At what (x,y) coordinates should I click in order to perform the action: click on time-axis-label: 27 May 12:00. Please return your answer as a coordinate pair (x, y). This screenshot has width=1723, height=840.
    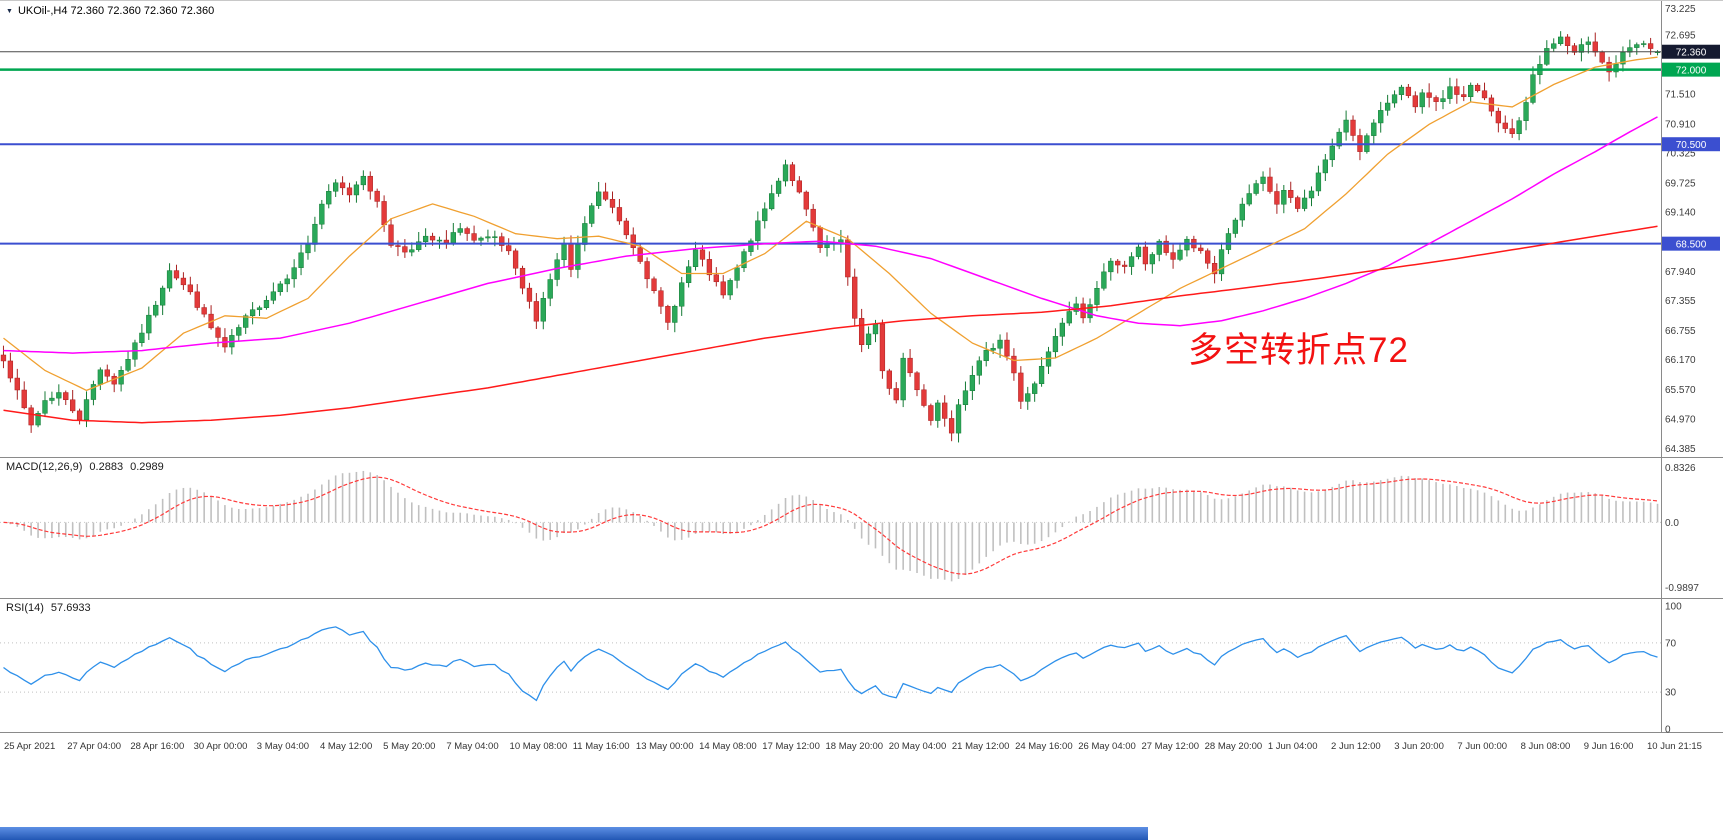
    Looking at the image, I should click on (1170, 746).